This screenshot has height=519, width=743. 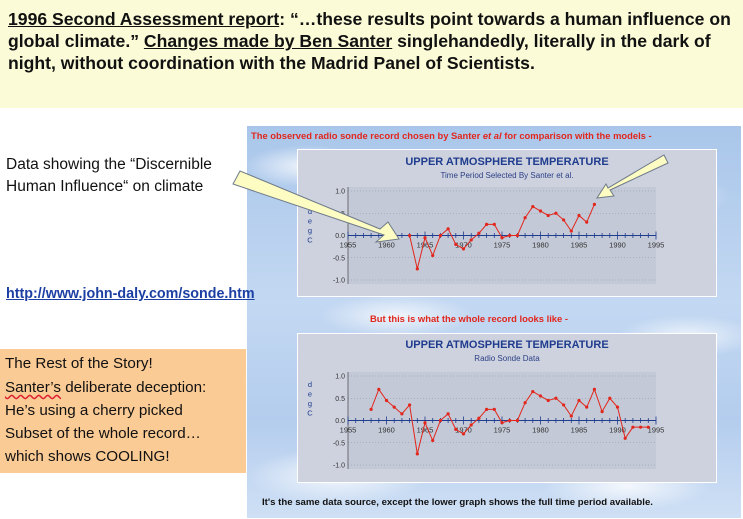 What do you see at coordinates (79, 363) in the screenshot?
I see `story-line-1: The Rest of the Story!` at bounding box center [79, 363].